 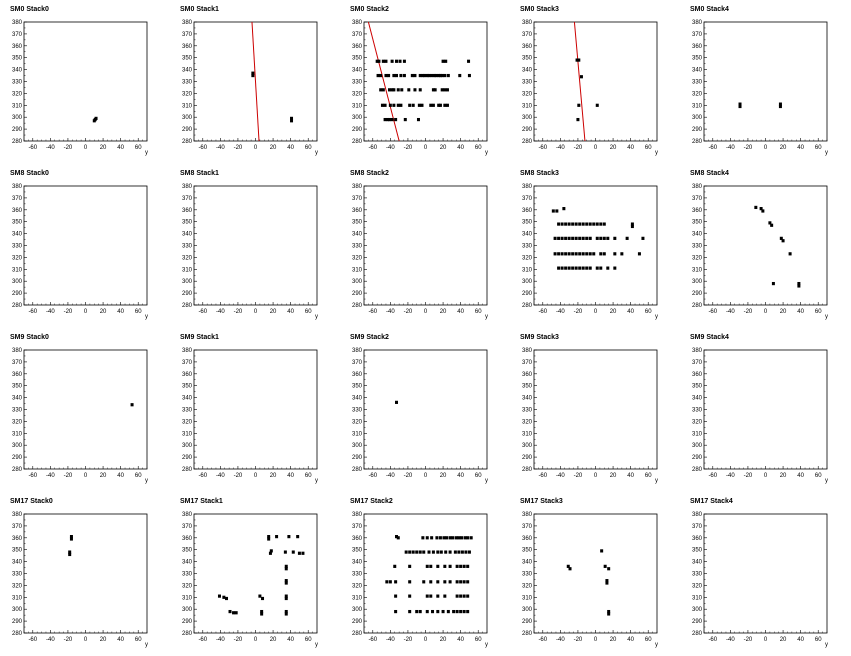 What do you see at coordinates (527, 586) in the screenshot?
I see `y-tick-label: 320` at bounding box center [527, 586].